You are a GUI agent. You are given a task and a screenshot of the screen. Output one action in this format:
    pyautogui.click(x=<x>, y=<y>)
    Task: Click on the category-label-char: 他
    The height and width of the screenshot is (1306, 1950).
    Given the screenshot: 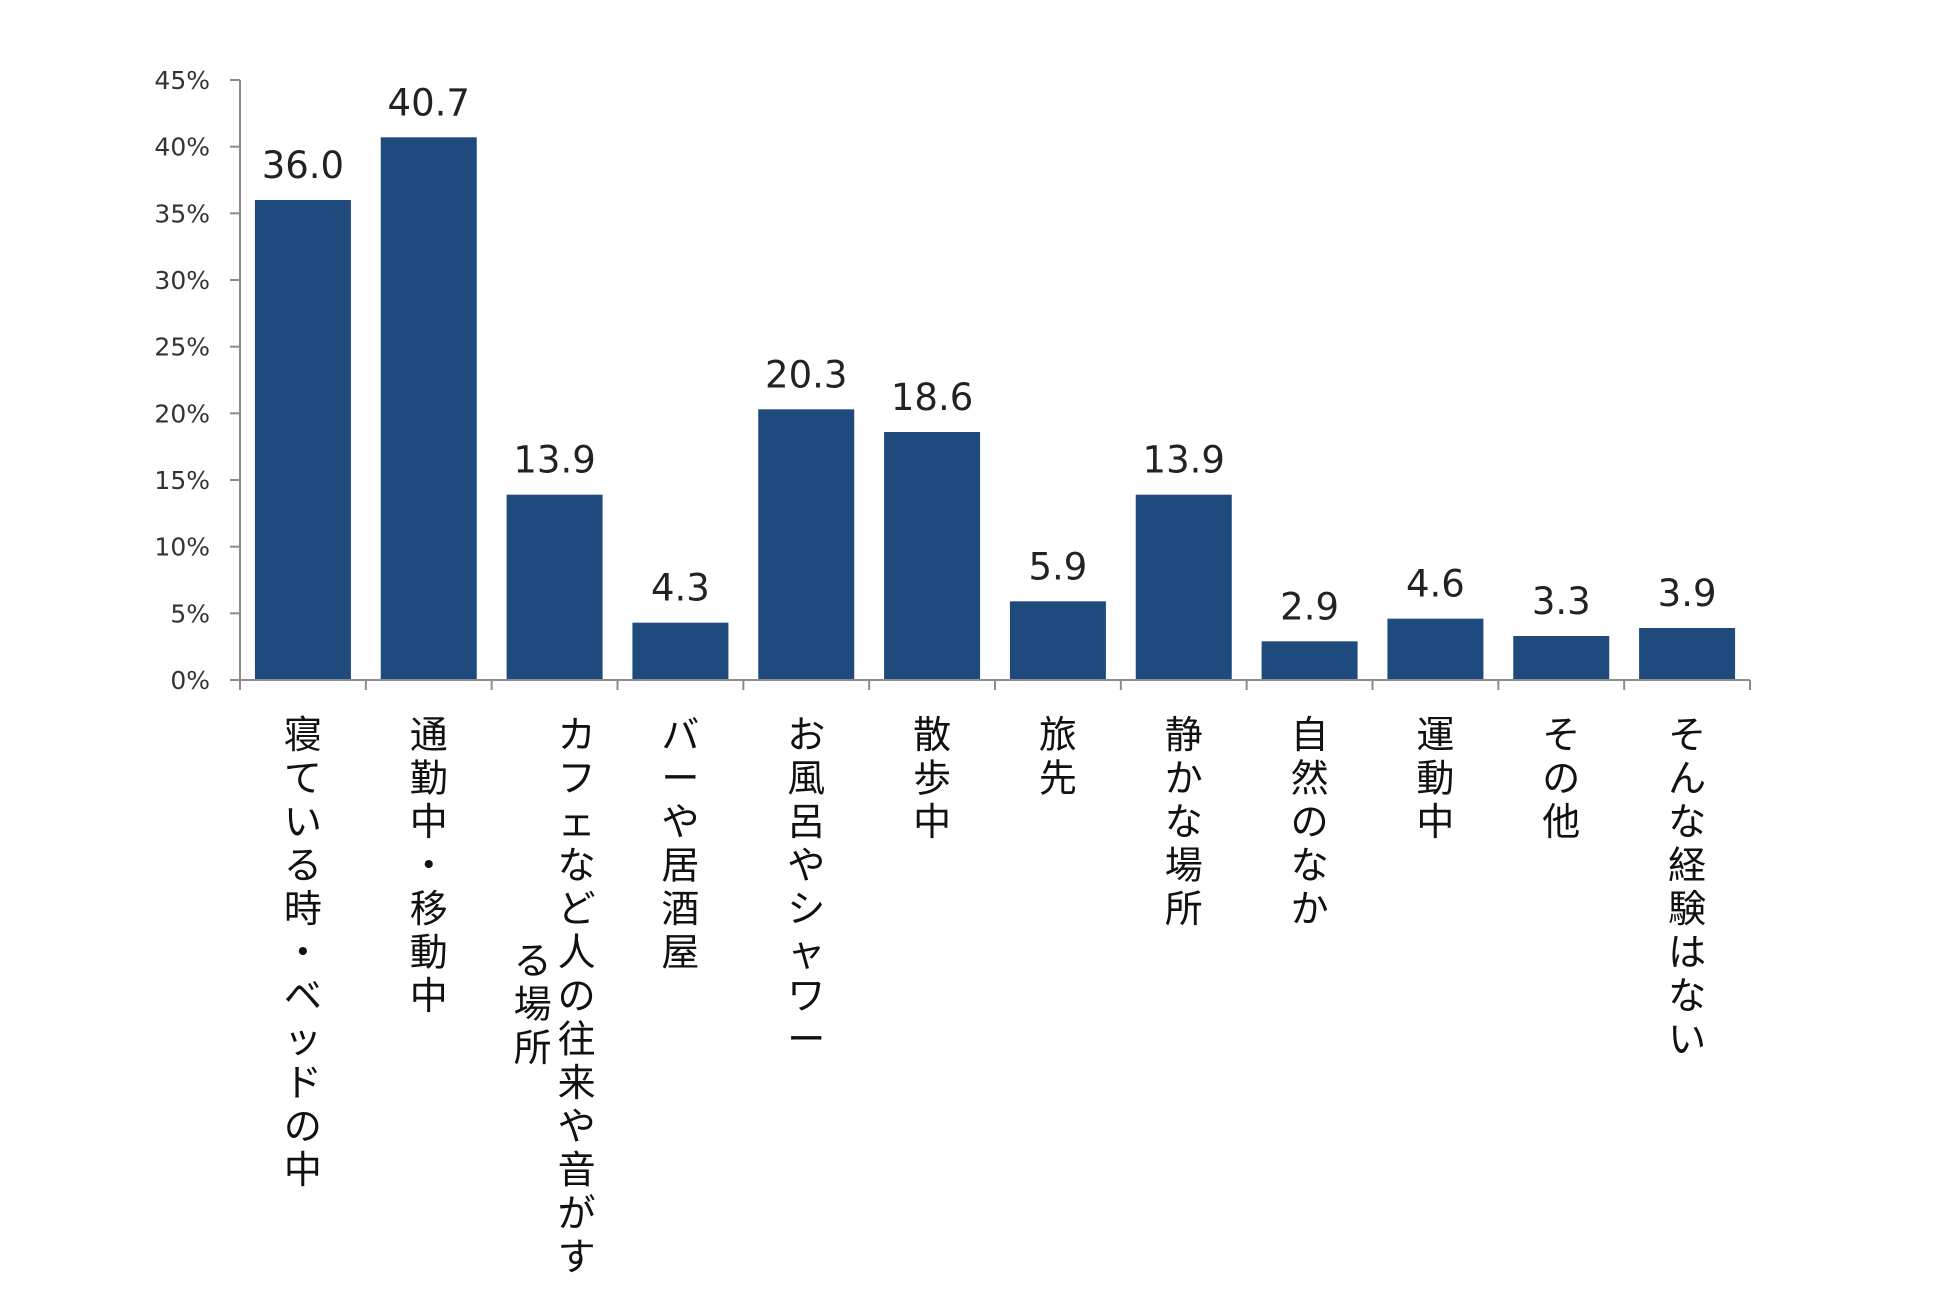 What is the action you would take?
    pyautogui.click(x=1561, y=822)
    